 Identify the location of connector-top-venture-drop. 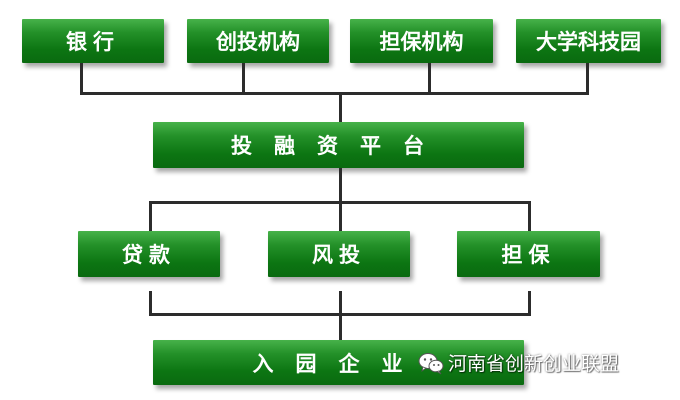
(243, 78).